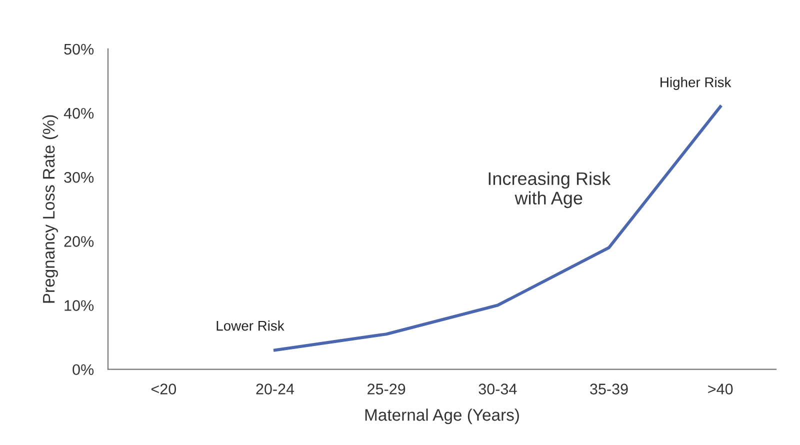 This screenshot has width=800, height=445. Describe the element at coordinates (163, 389) in the screenshot. I see `x-tick-label: <20` at that location.